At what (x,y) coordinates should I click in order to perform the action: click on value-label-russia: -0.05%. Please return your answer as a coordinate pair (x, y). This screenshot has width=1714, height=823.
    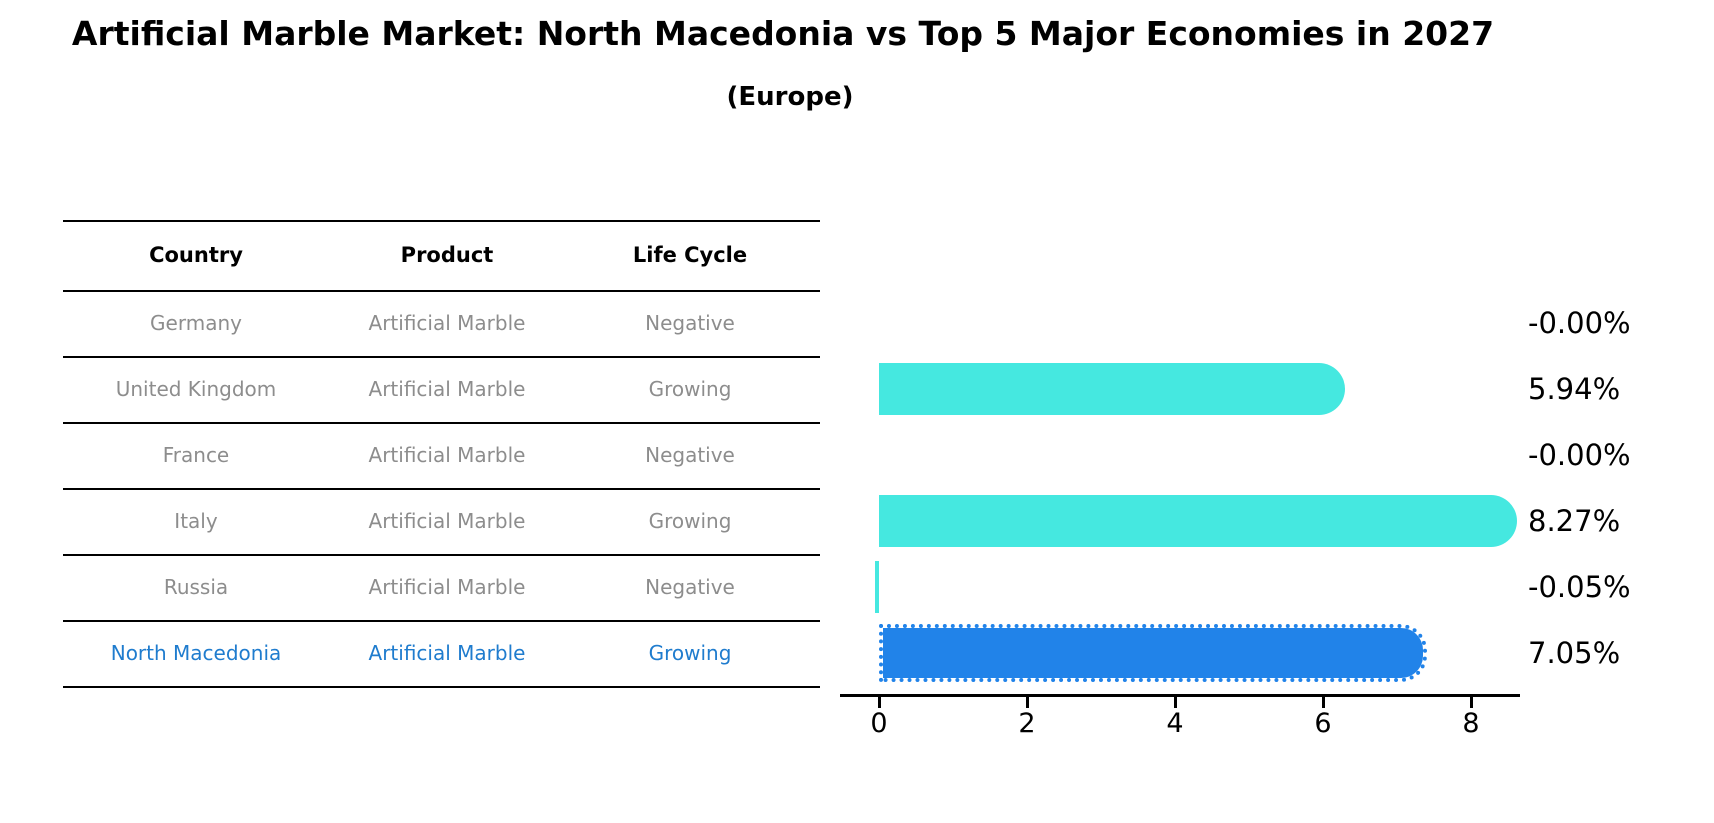
    Looking at the image, I should click on (1579, 587).